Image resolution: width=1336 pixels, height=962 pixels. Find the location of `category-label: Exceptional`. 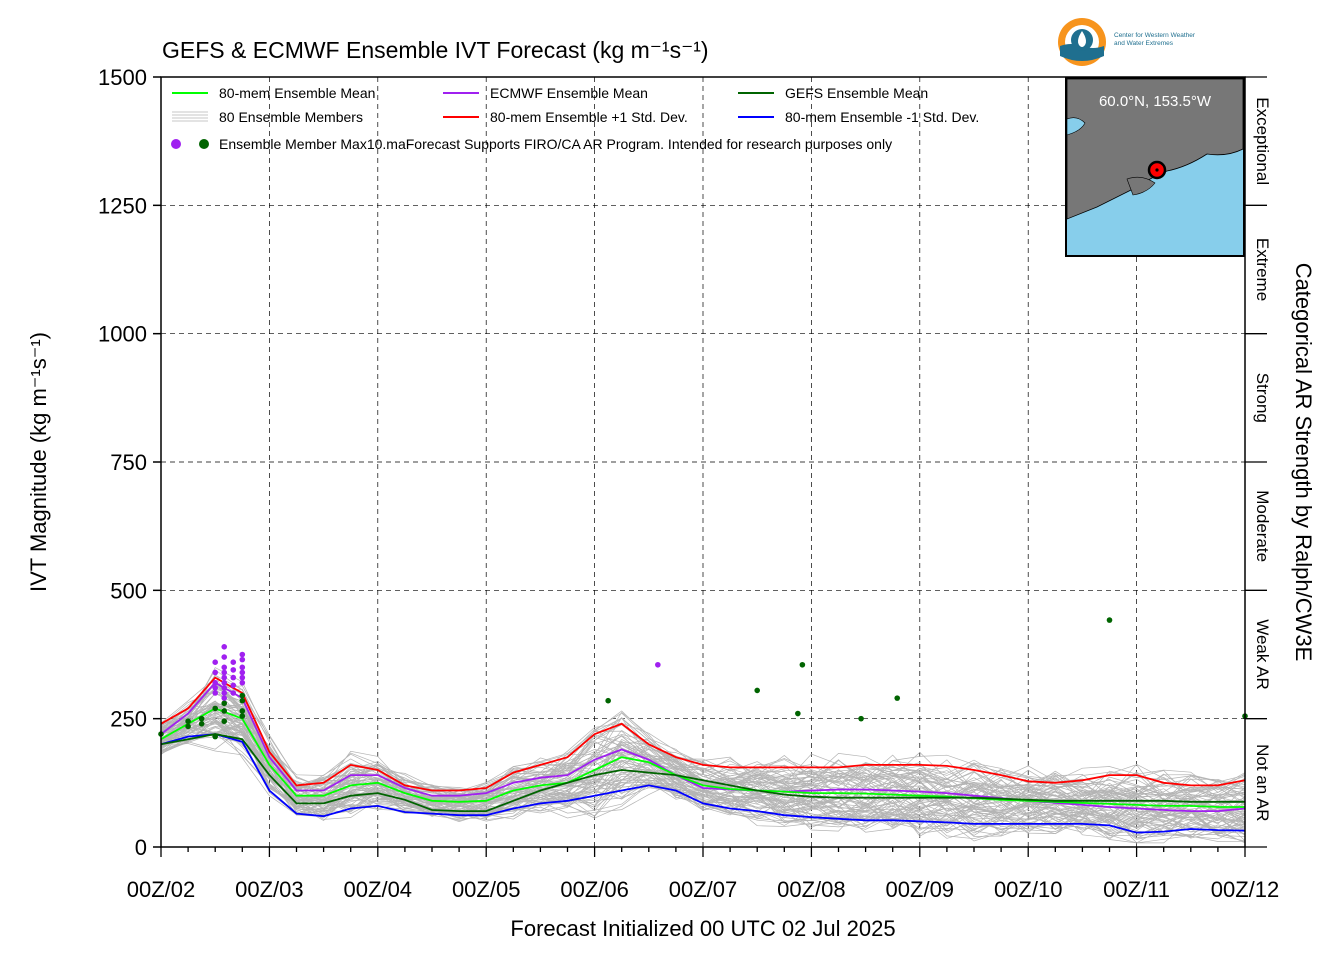

category-label: Exceptional is located at coordinates (1262, 141).